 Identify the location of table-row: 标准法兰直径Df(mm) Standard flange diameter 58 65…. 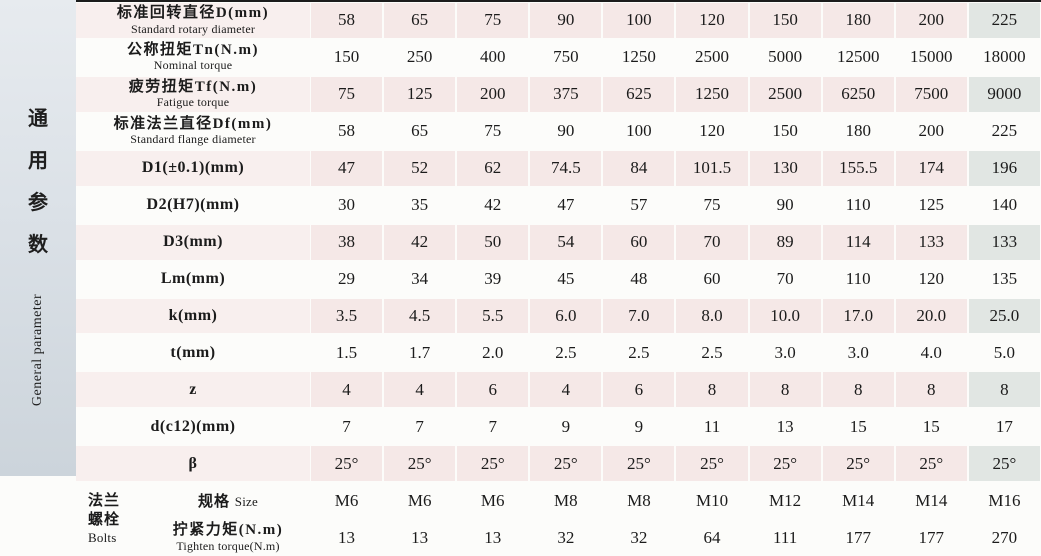
(558, 131).